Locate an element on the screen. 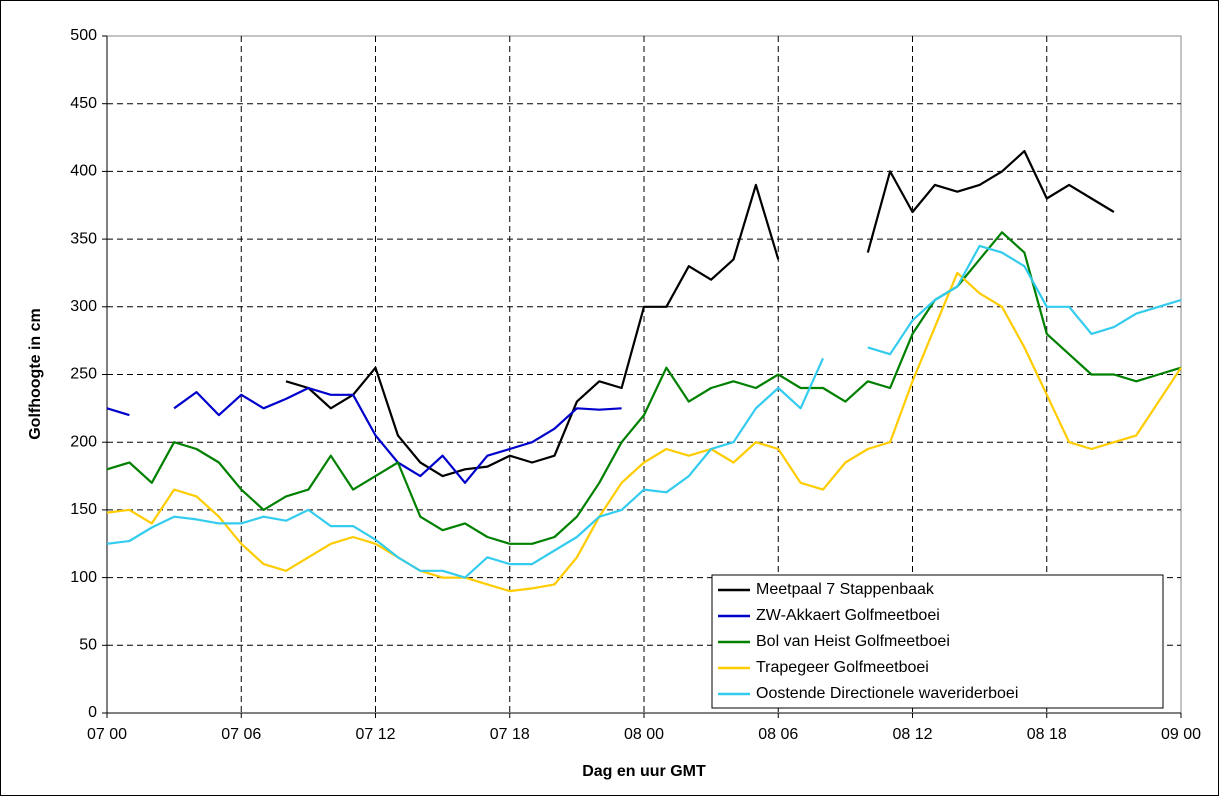 The height and width of the screenshot is (801, 1219). legend-label: Trapegeer Golfmeetboei is located at coordinates (842, 667).